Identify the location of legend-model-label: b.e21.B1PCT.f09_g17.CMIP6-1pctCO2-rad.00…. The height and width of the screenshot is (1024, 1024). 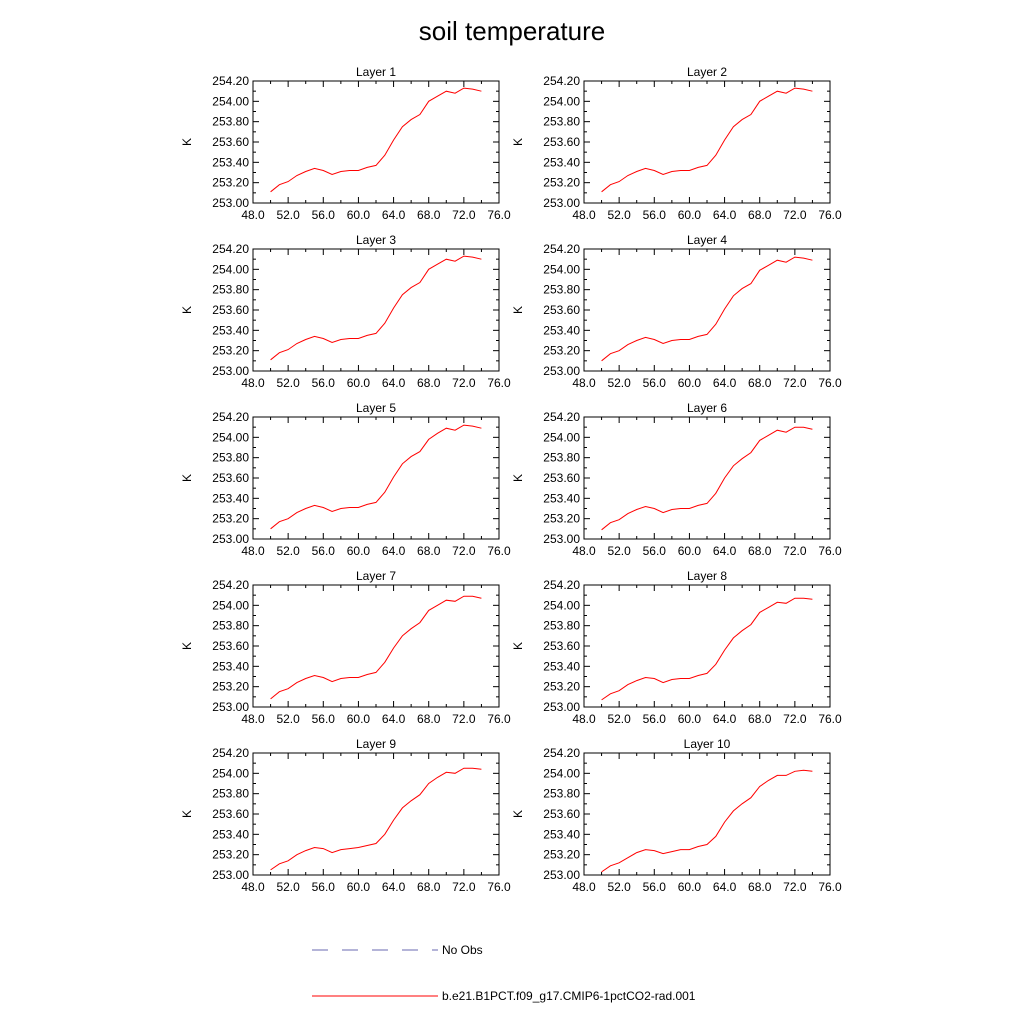
(569, 996).